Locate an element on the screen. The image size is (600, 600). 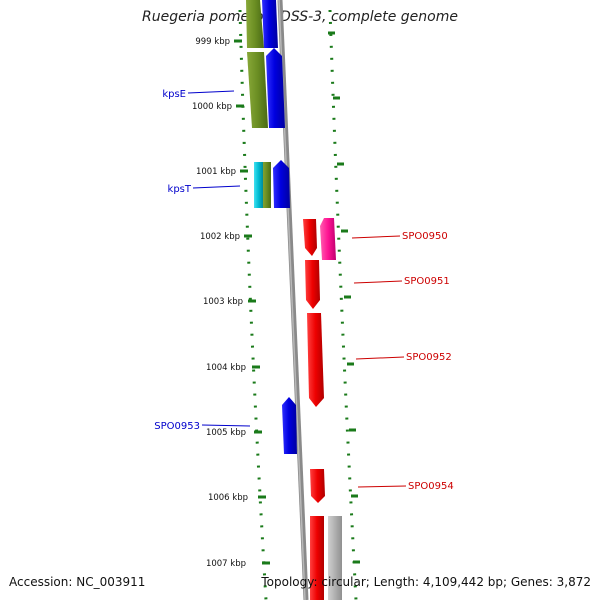
leader-kpsT is located at coordinates (216, 187).